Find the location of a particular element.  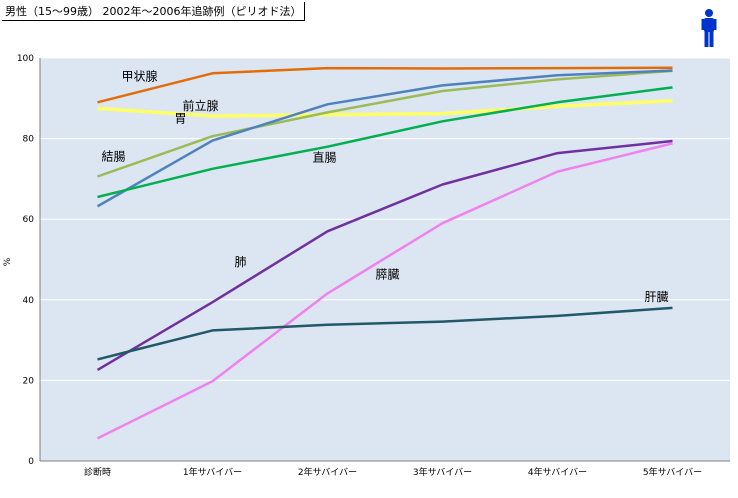

x-tick-label: 2年サバイバー is located at coordinates (327, 472).